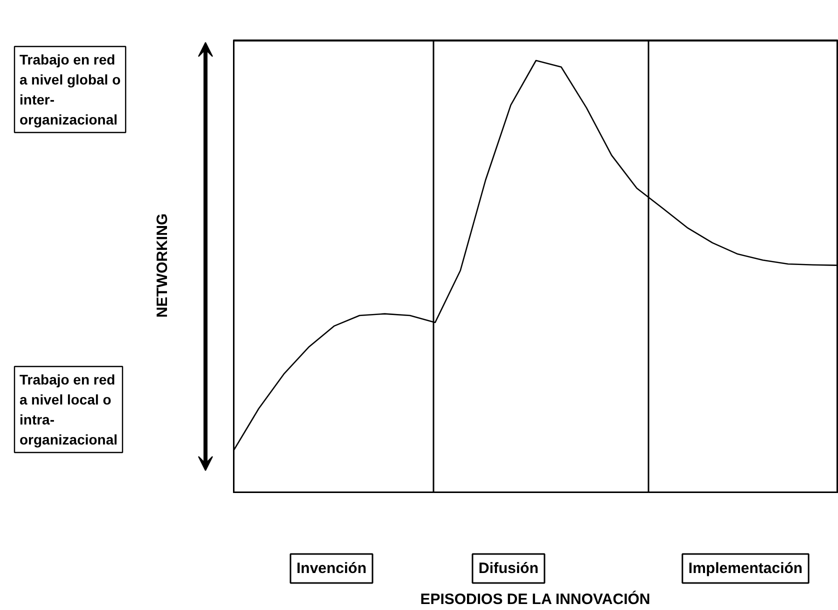 Image resolution: width=838 pixels, height=610 pixels. What do you see at coordinates (508, 568) in the screenshot?
I see `text: Difusión` at bounding box center [508, 568].